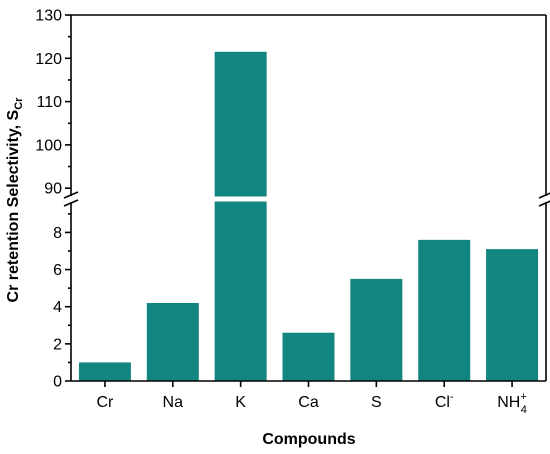 This screenshot has width=550, height=454. Describe the element at coordinates (105, 402) in the screenshot. I see `x-tick-label-cr: Cr` at that location.